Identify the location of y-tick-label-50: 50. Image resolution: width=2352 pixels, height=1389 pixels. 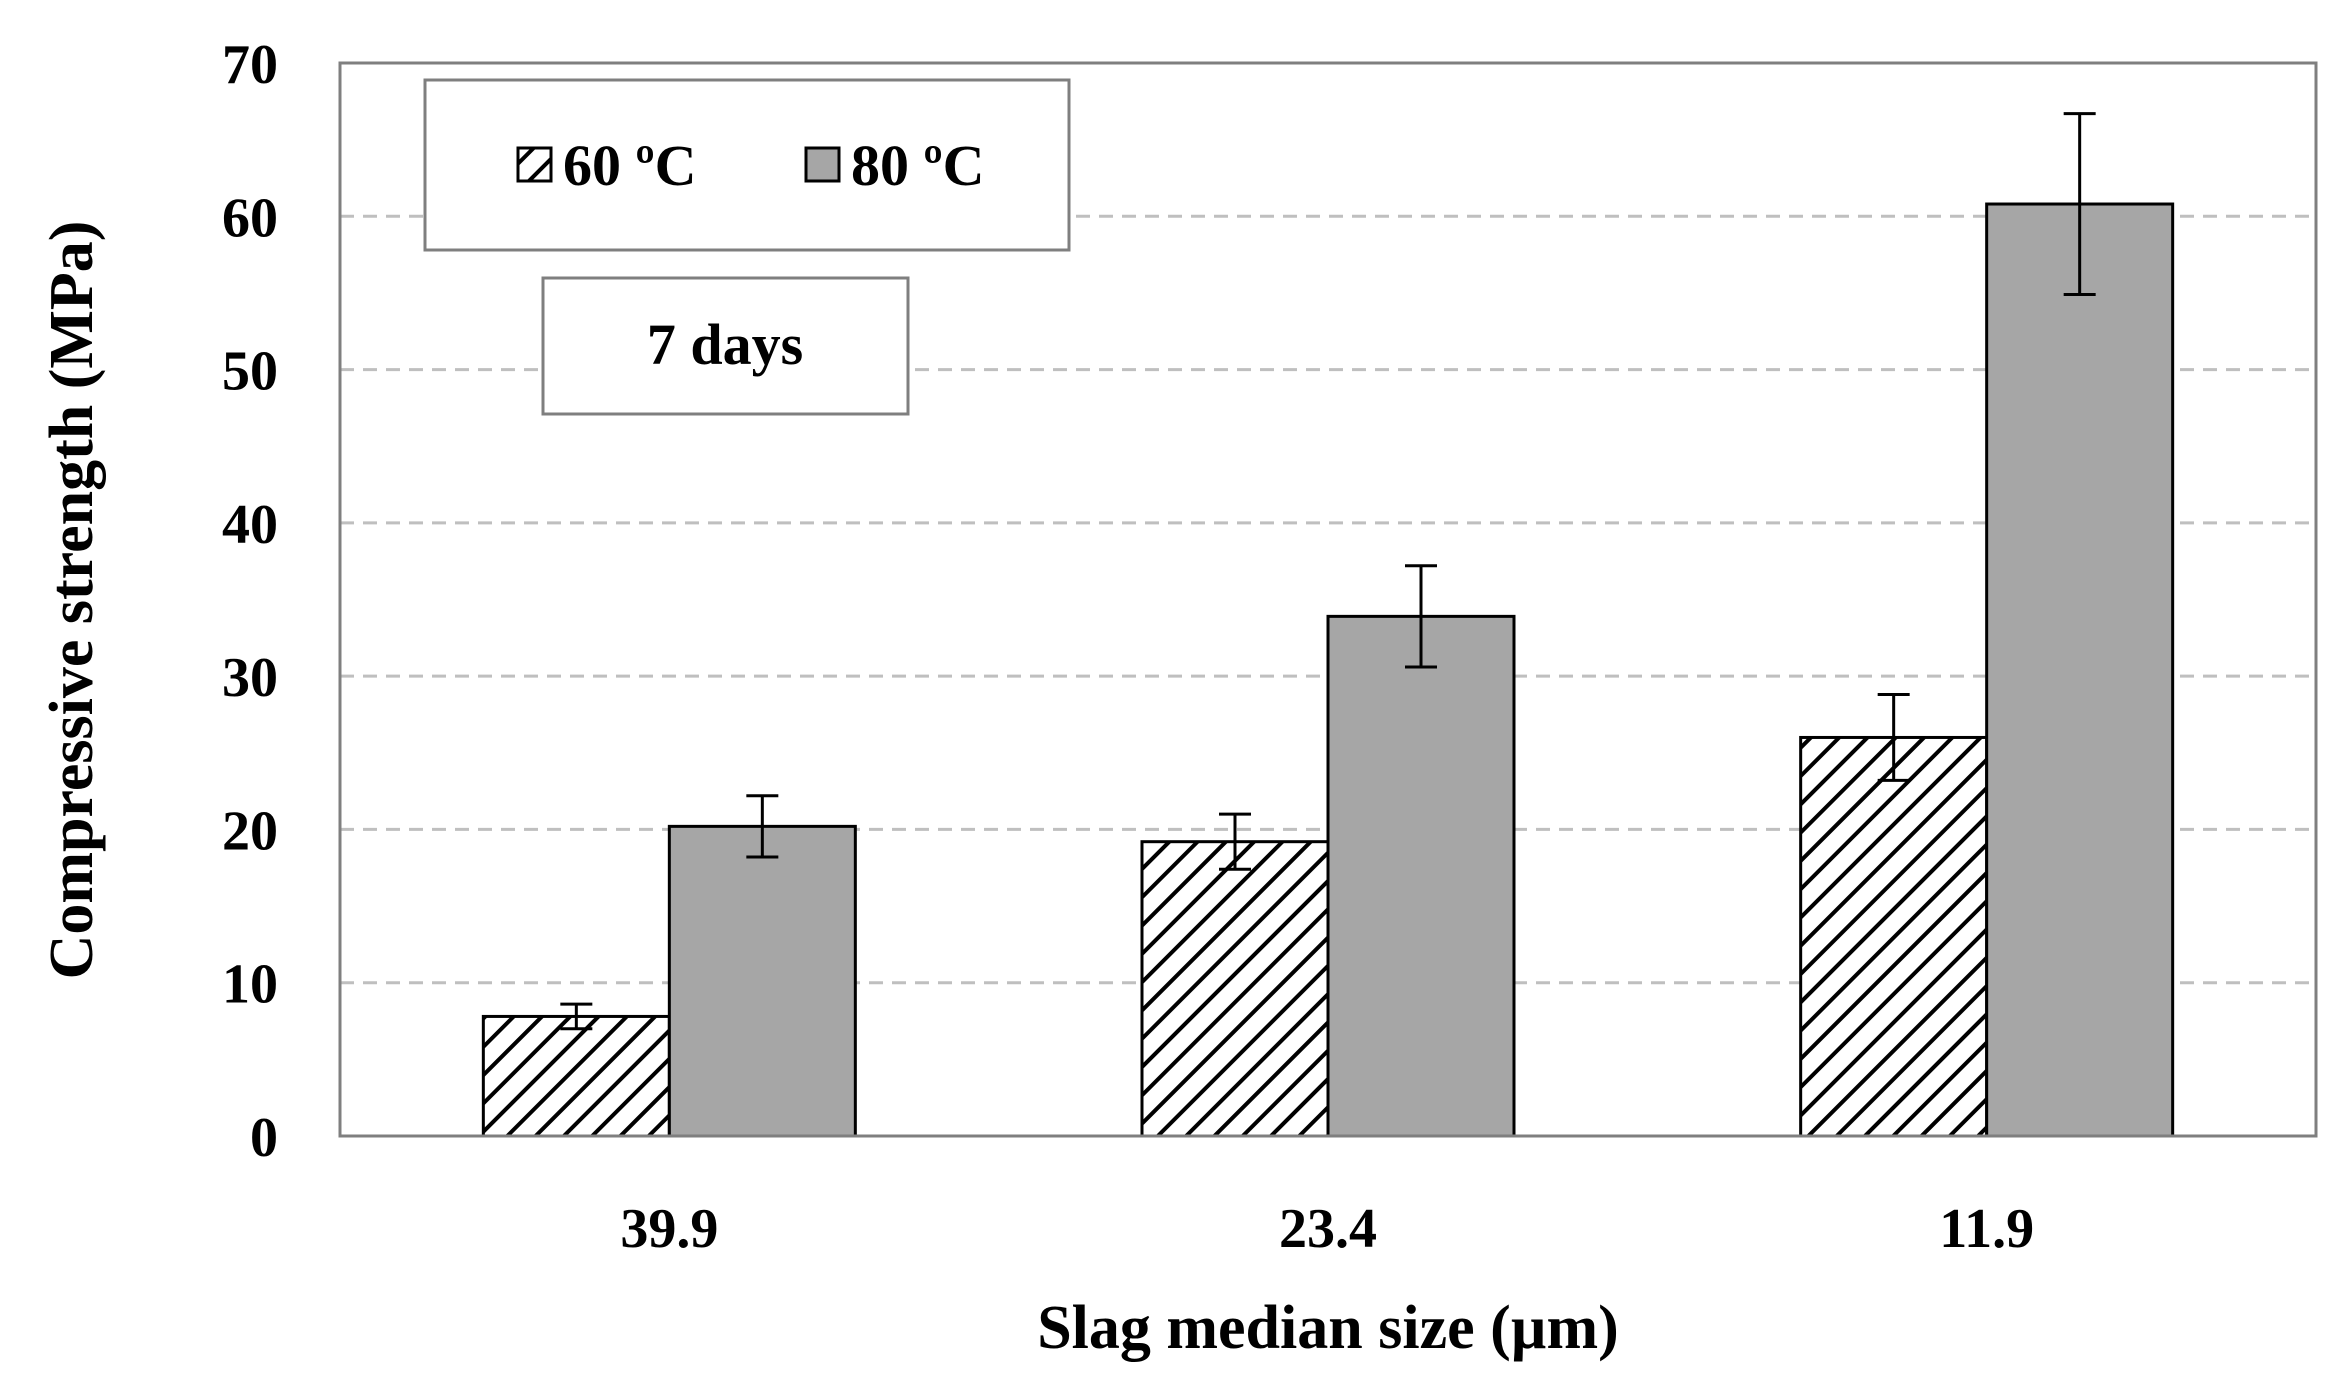
(250, 372).